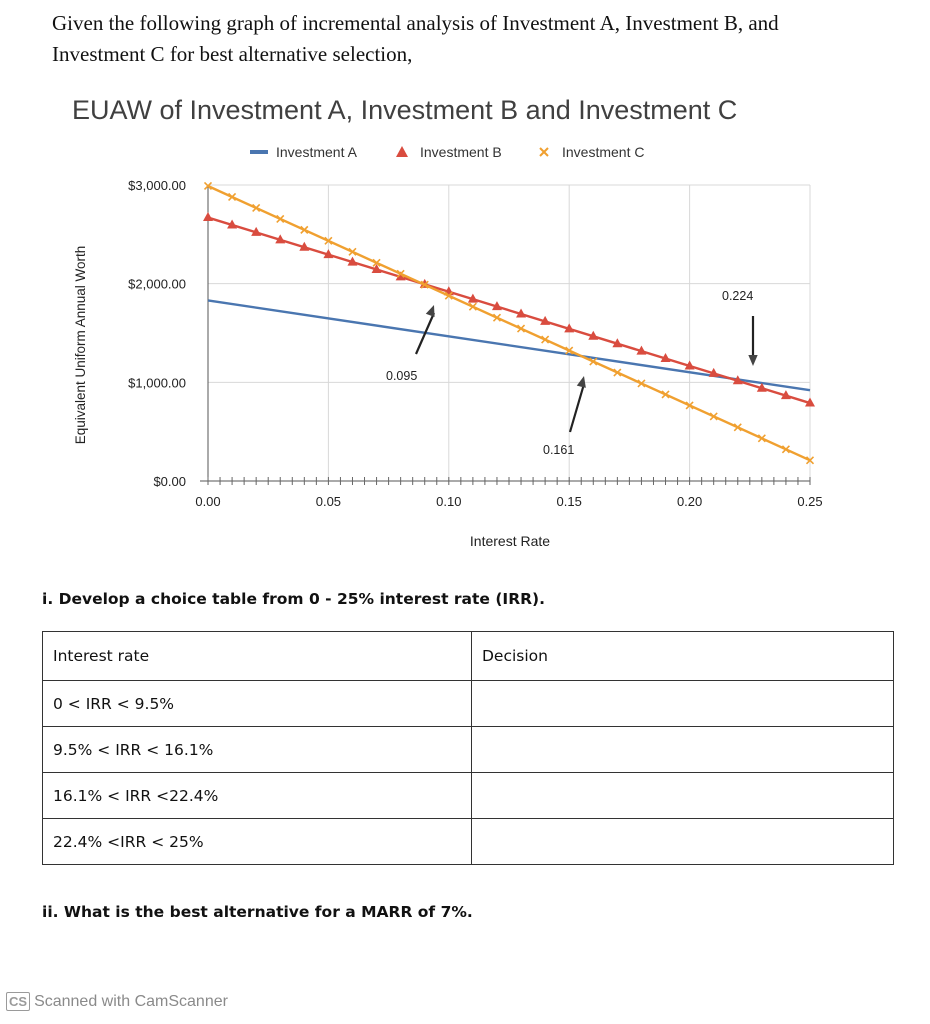 This screenshot has width=930, height=1024. I want to click on x-tick-label: 0.05, so click(328, 501).